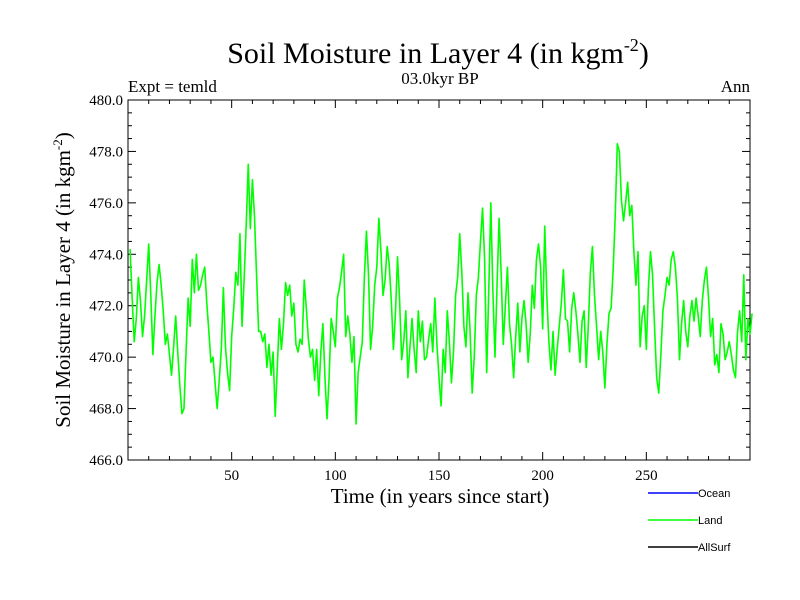 The image size is (800, 600). Describe the element at coordinates (689, 521) in the screenshot. I see `legend: Ocean Land AllSurf` at that location.